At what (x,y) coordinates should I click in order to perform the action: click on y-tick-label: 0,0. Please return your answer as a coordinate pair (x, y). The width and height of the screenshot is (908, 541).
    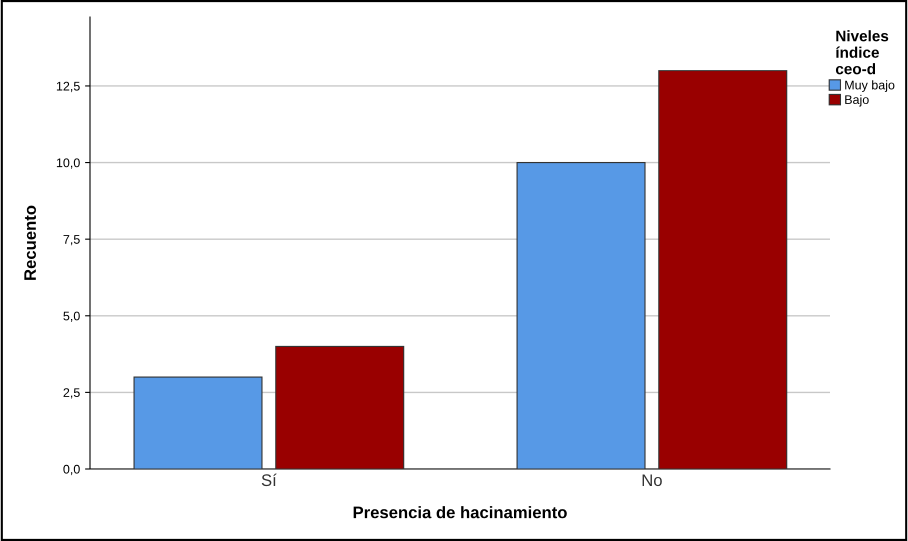
    Looking at the image, I should click on (71, 470).